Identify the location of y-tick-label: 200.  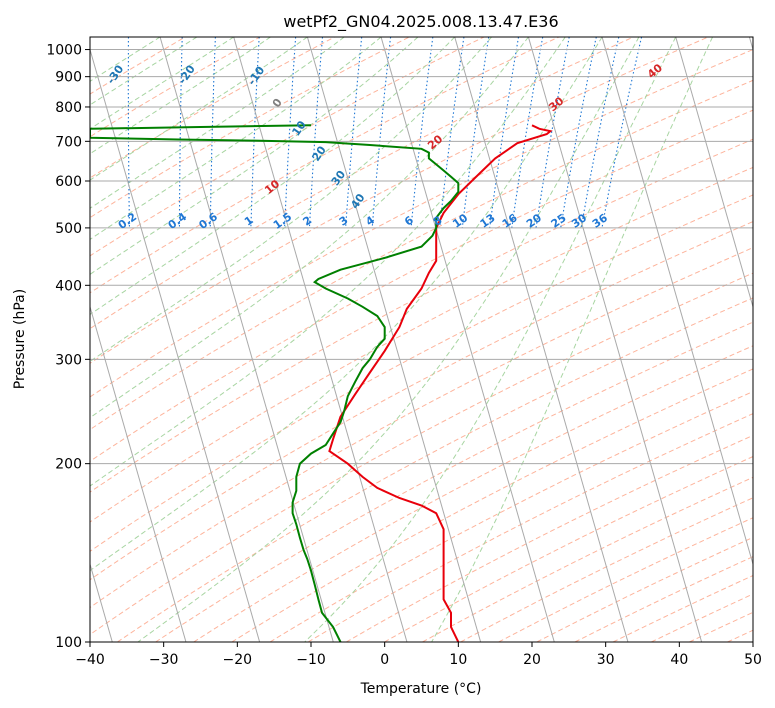
(68, 465).